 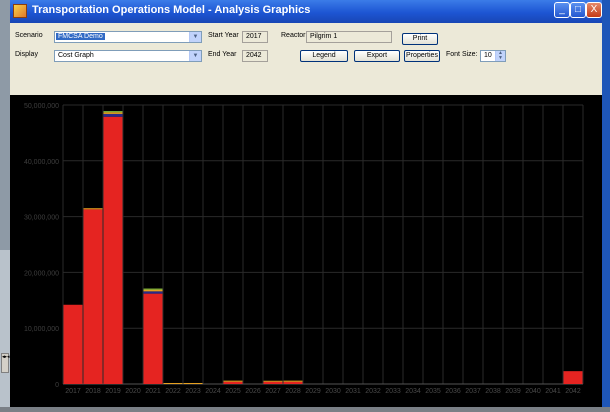 What do you see at coordinates (133, 391) in the screenshot?
I see `x-tick-label: 2020` at bounding box center [133, 391].